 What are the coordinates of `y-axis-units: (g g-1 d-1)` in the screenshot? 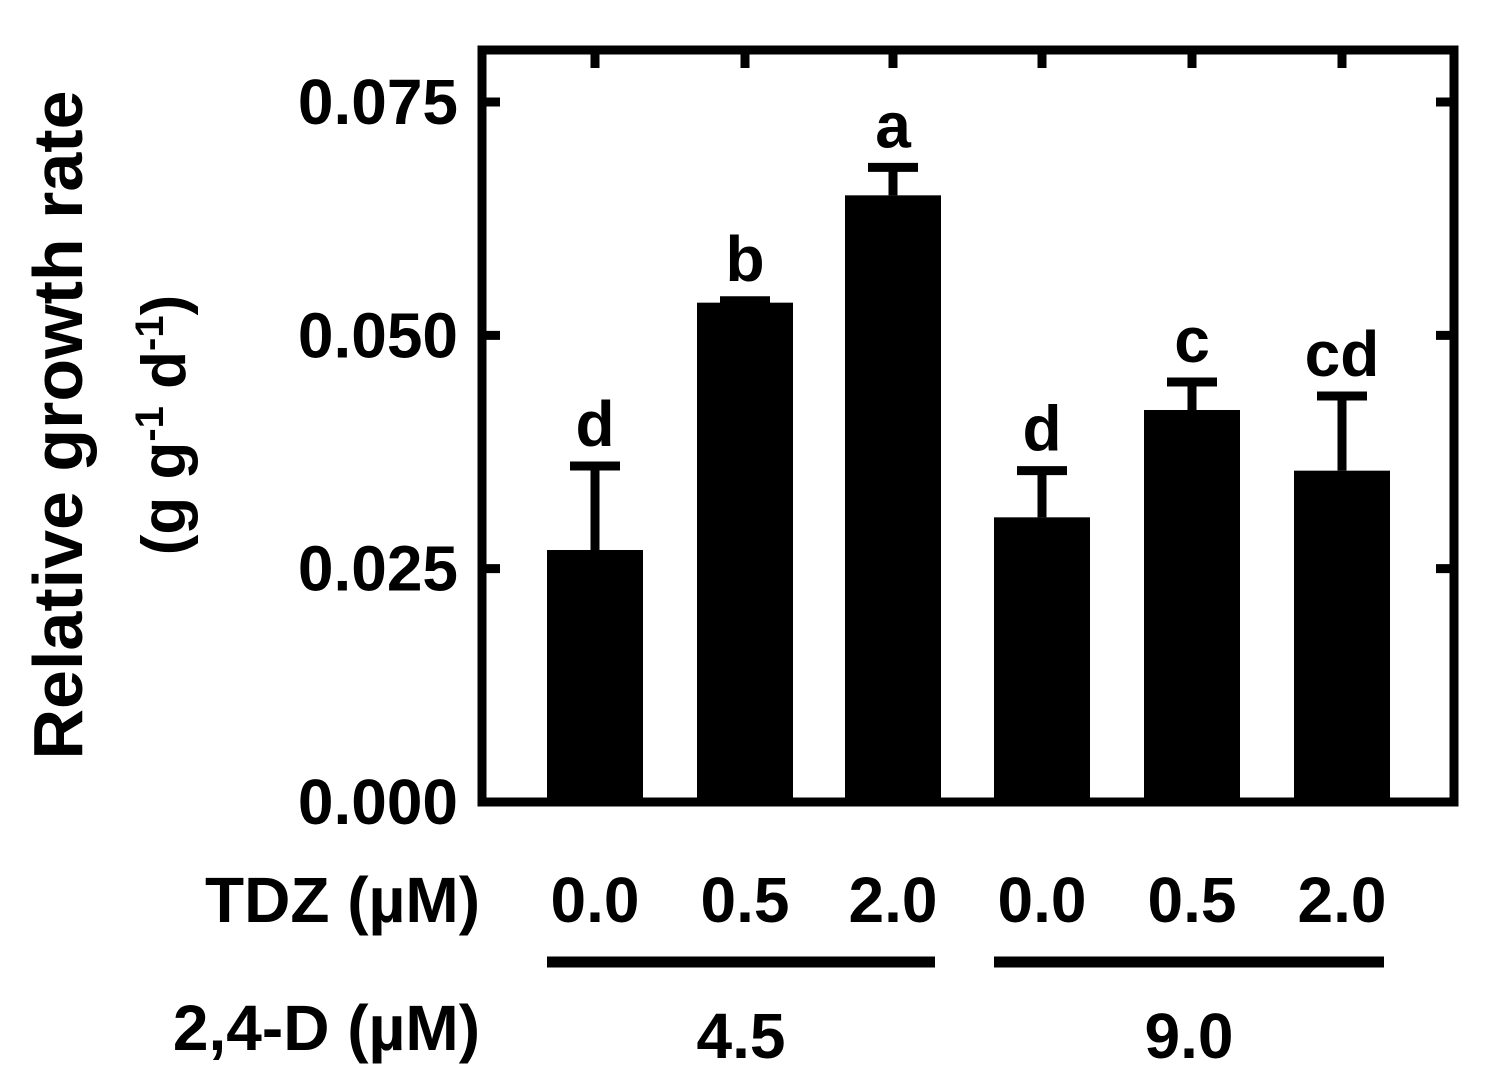 It's located at (163, 425).